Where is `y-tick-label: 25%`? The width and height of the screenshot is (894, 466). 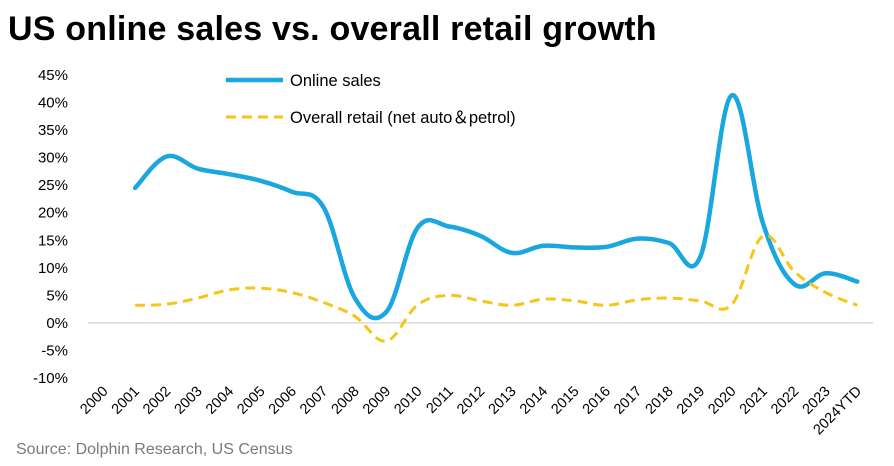 y-tick-label: 25% is located at coordinates (53, 185).